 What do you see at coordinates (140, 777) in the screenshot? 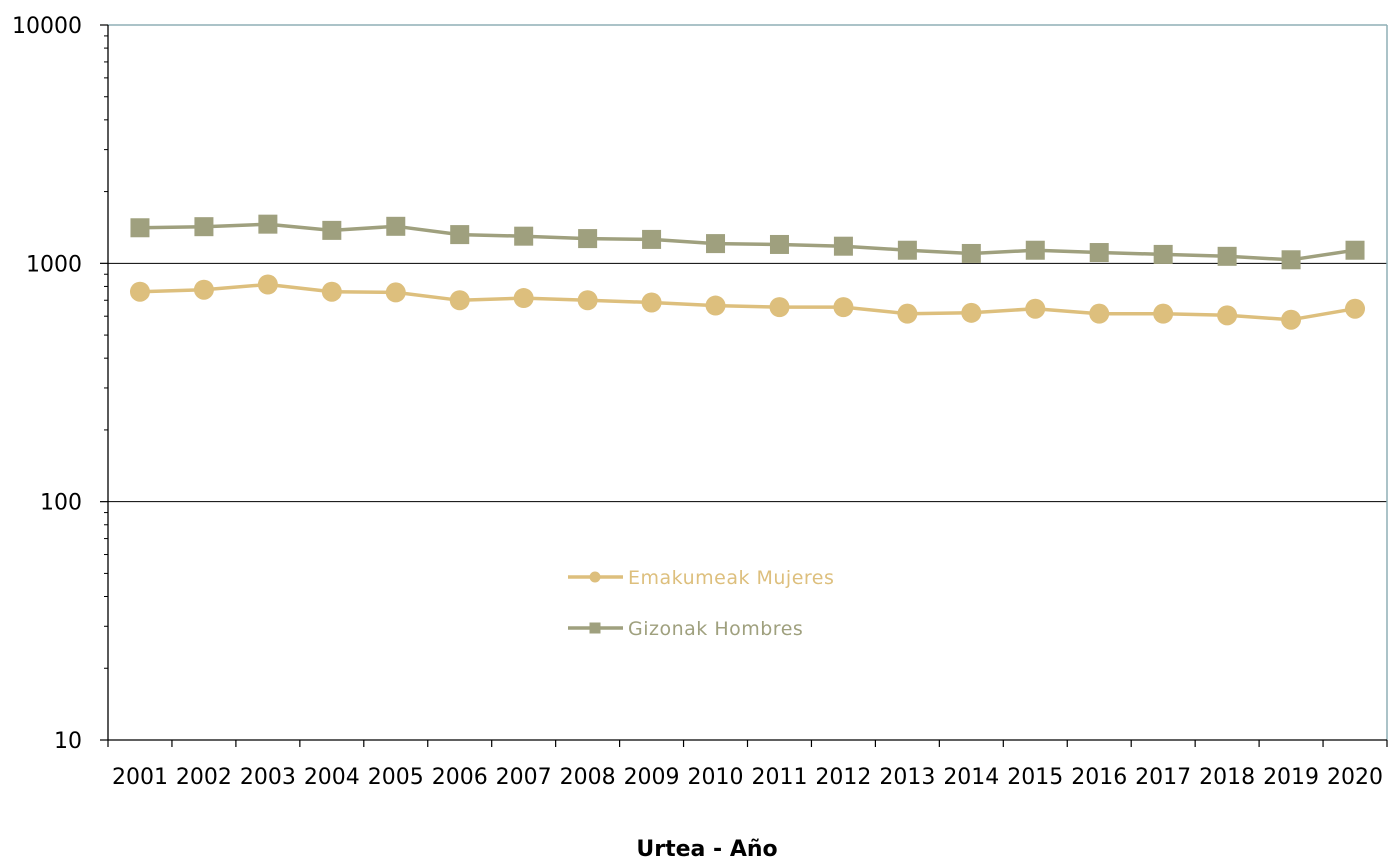
I see `x-tick-label: 2001` at bounding box center [140, 777].